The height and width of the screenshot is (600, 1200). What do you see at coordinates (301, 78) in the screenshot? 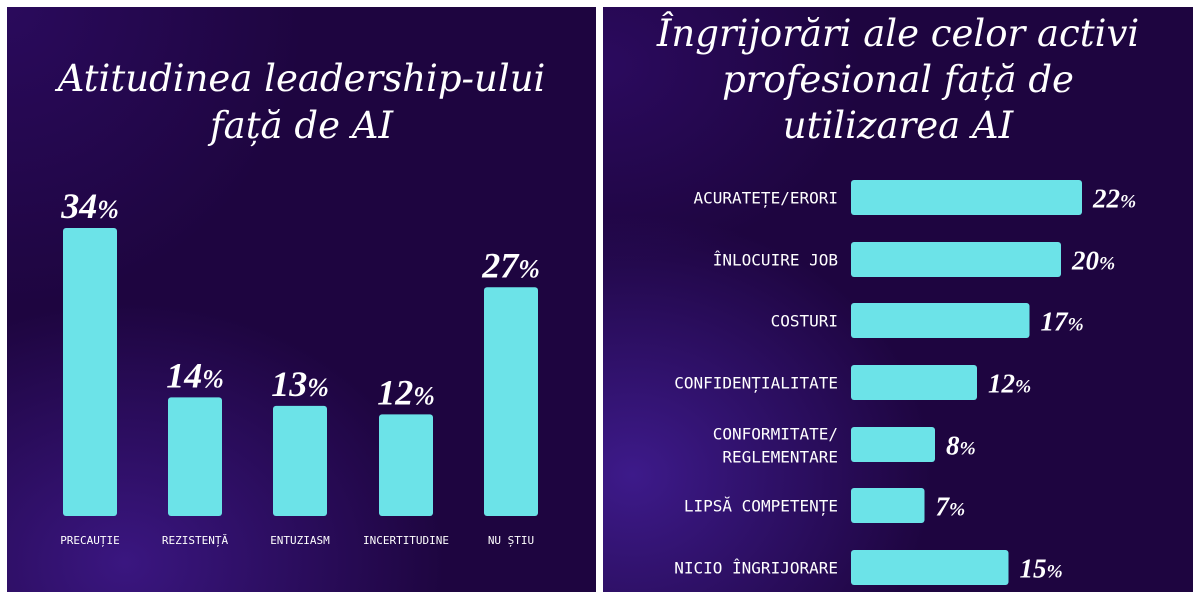
I see `chart-title-line: Atitudinea leadership-ului` at bounding box center [301, 78].